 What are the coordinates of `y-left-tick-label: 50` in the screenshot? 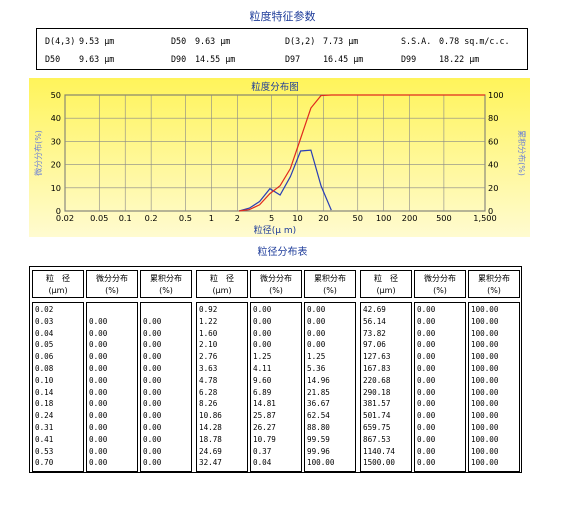 It's located at (56, 95).